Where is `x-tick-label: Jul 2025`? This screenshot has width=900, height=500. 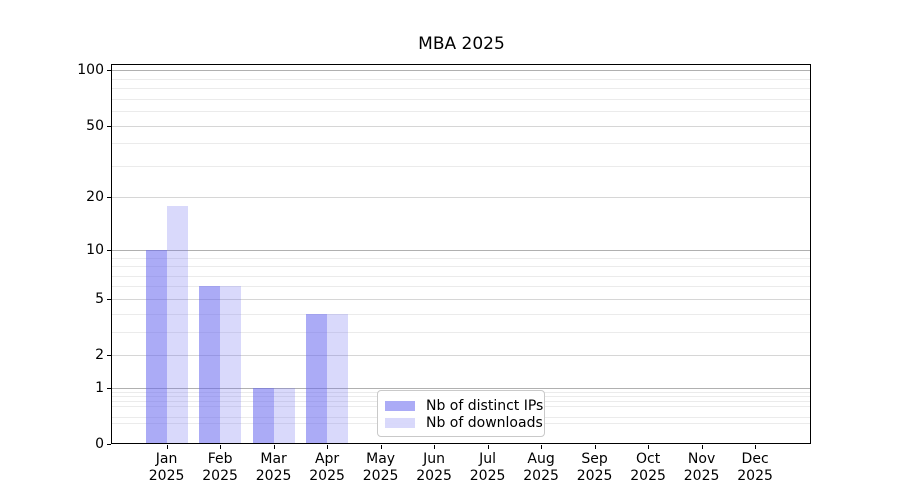
x-tick-label: Jul 2025 is located at coordinates (487, 467).